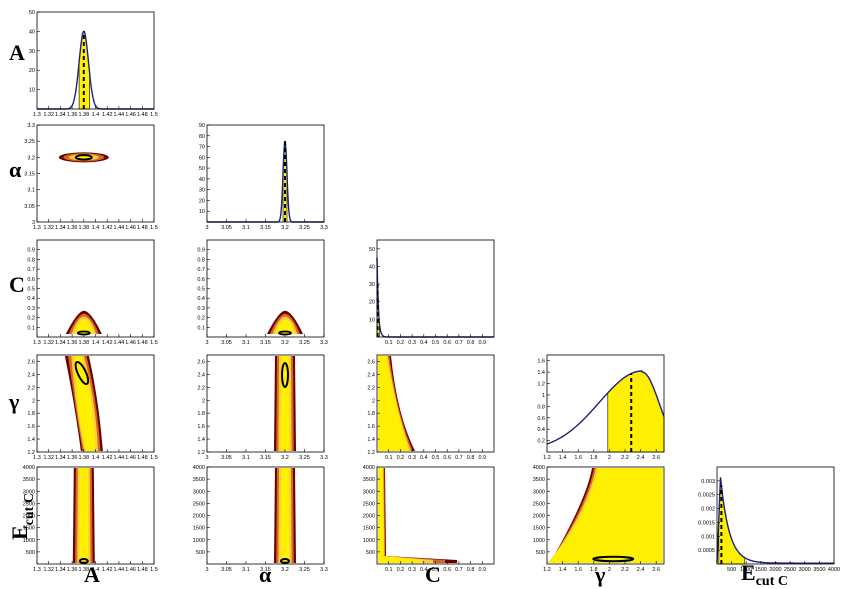 The image size is (843, 589). What do you see at coordinates (605, 403) in the screenshot?
I see `panel-frame-gamma-gamma` at bounding box center [605, 403].